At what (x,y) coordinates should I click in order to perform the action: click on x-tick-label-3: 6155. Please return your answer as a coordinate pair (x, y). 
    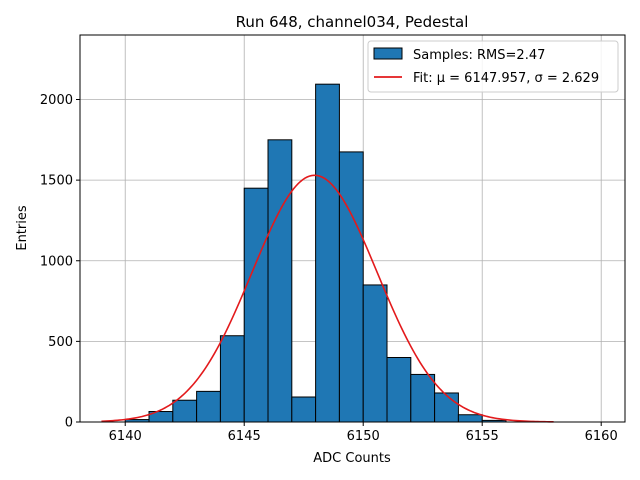
    Looking at the image, I should click on (482, 436).